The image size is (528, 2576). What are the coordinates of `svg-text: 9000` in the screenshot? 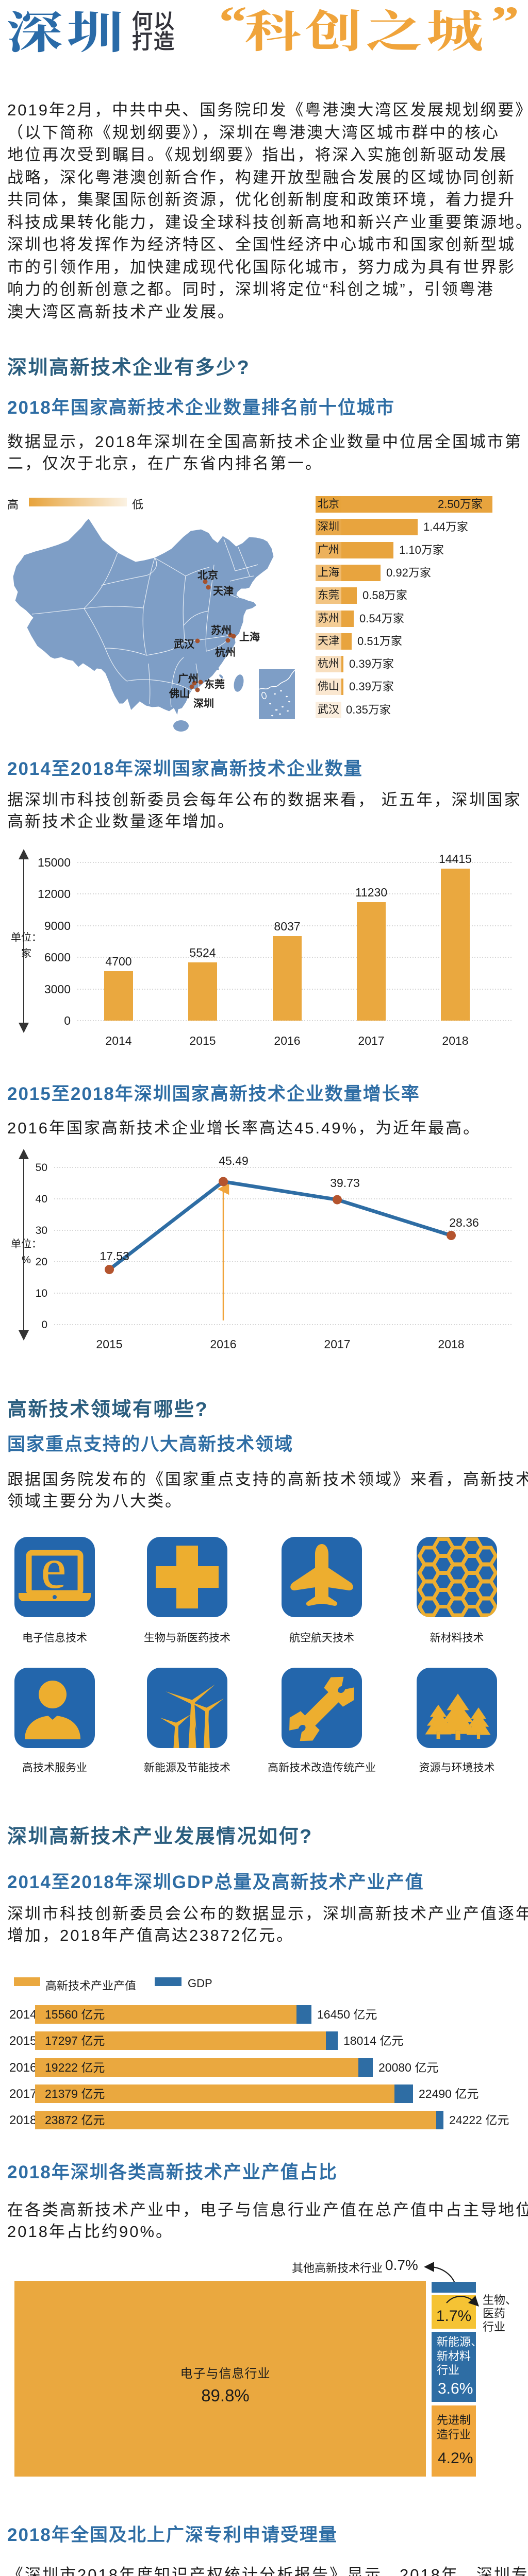 It's located at (57, 926).